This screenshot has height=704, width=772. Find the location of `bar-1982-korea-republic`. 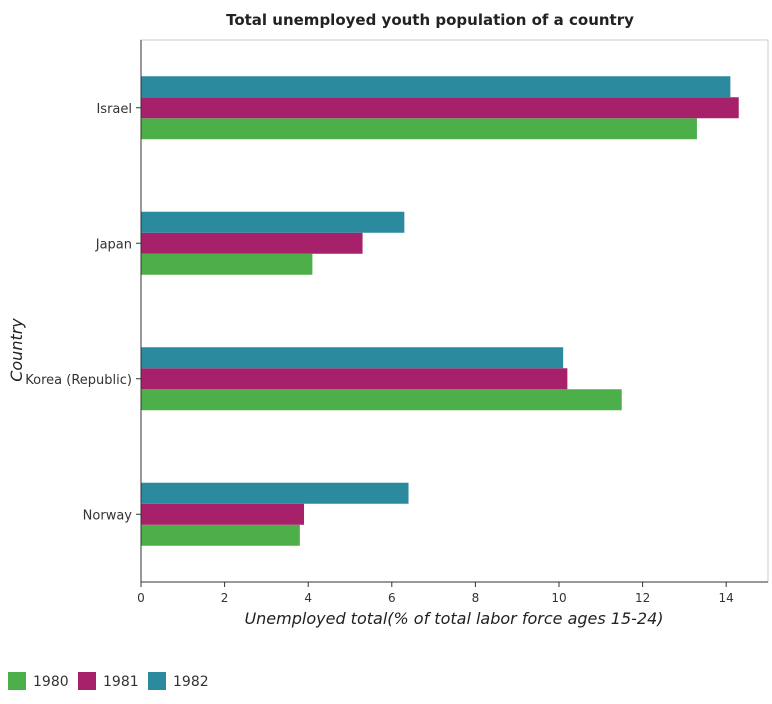

bar-1982-korea-republic is located at coordinates (352, 358).